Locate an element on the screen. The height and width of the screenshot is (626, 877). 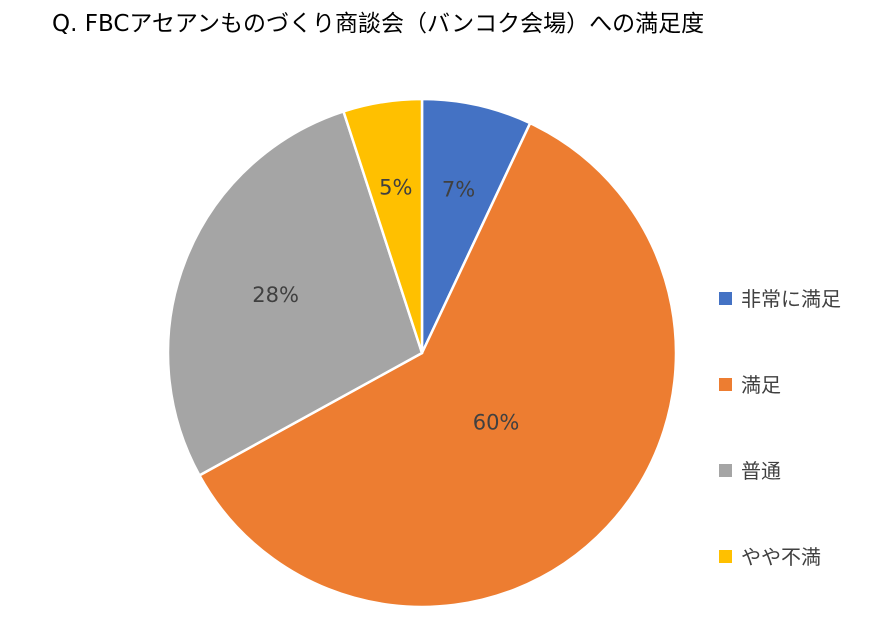
legend-label: 普通 is located at coordinates (761, 471).